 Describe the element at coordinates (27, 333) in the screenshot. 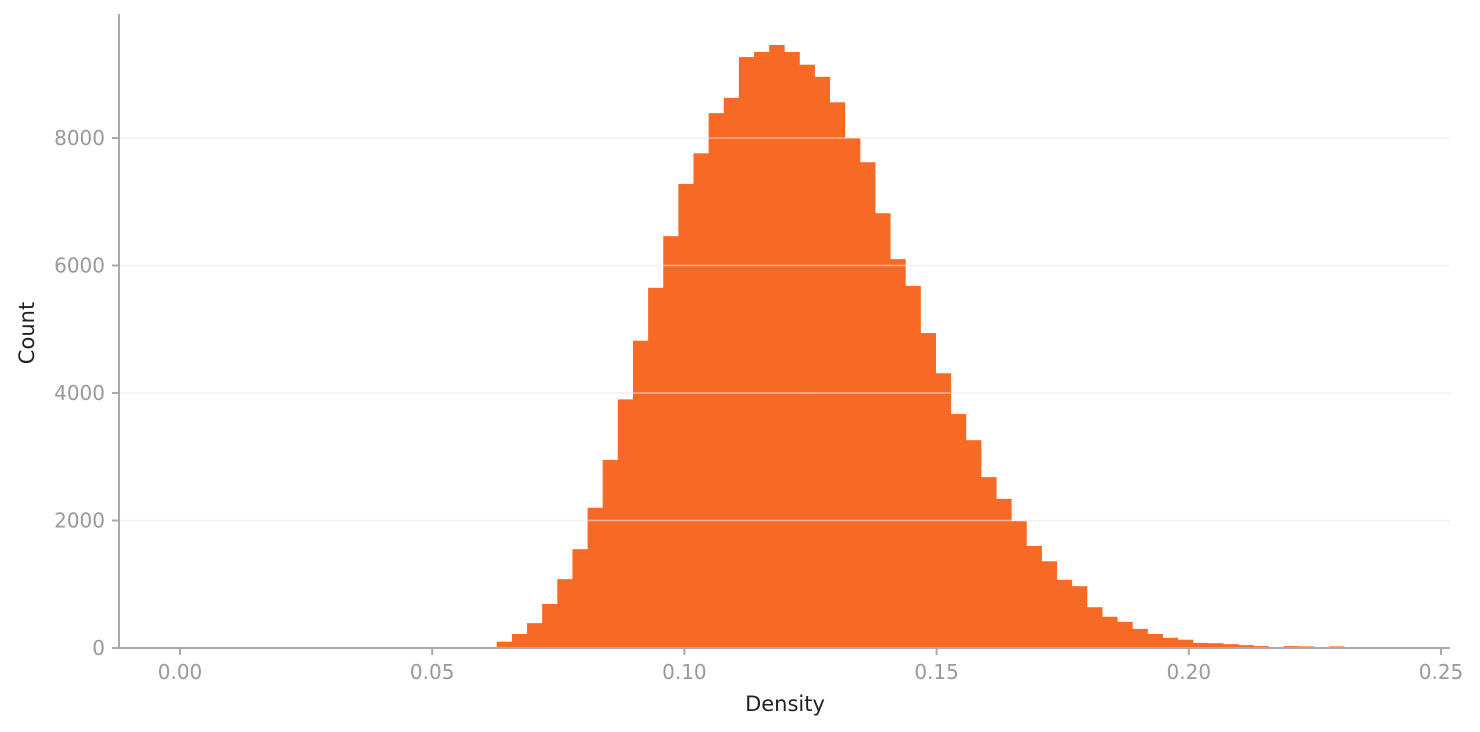

I see `y-axis-title: Count` at that location.